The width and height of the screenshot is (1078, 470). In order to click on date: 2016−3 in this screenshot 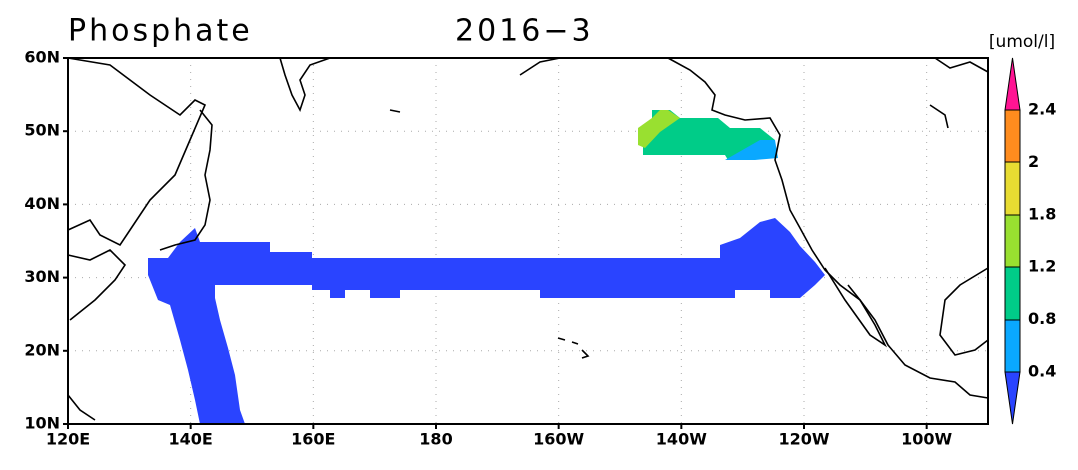, I will do `click(524, 31)`.